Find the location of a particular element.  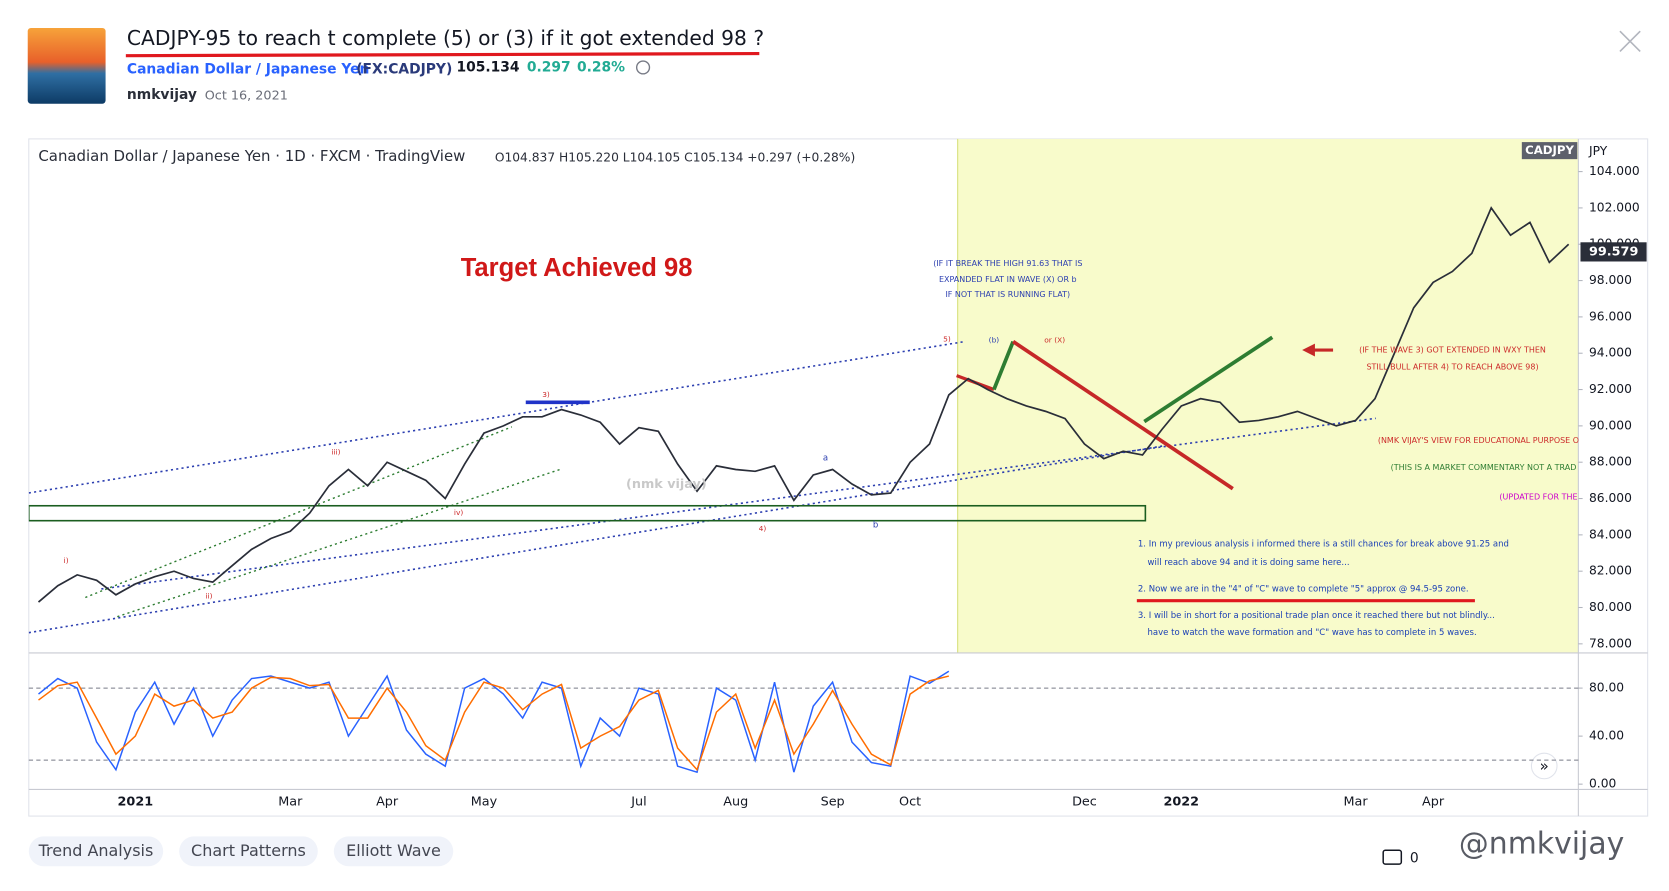

annotation: iv) is located at coordinates (458, 512).